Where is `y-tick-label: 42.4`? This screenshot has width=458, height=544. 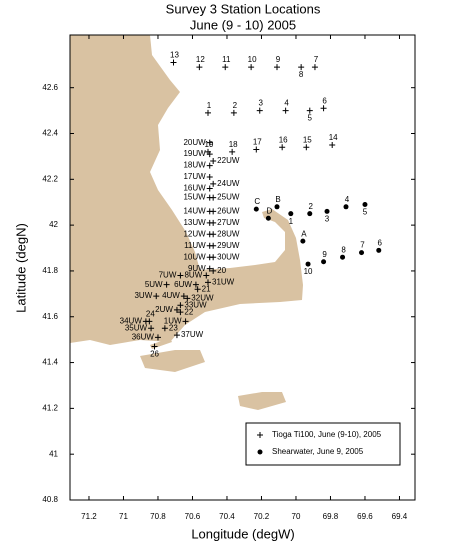
y-tick-label: 42.4 is located at coordinates (50, 133).